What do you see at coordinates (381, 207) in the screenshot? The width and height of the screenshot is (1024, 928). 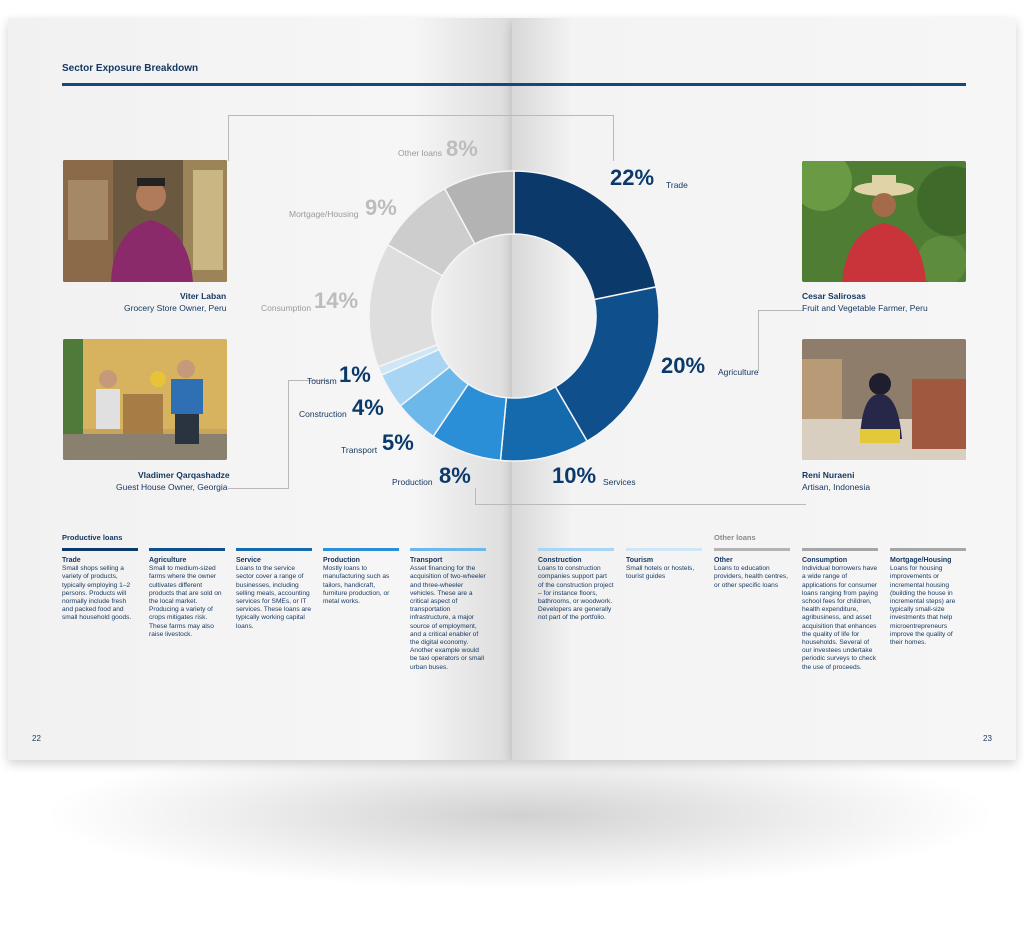 I see `slice-value-mortgage: 9%` at bounding box center [381, 207].